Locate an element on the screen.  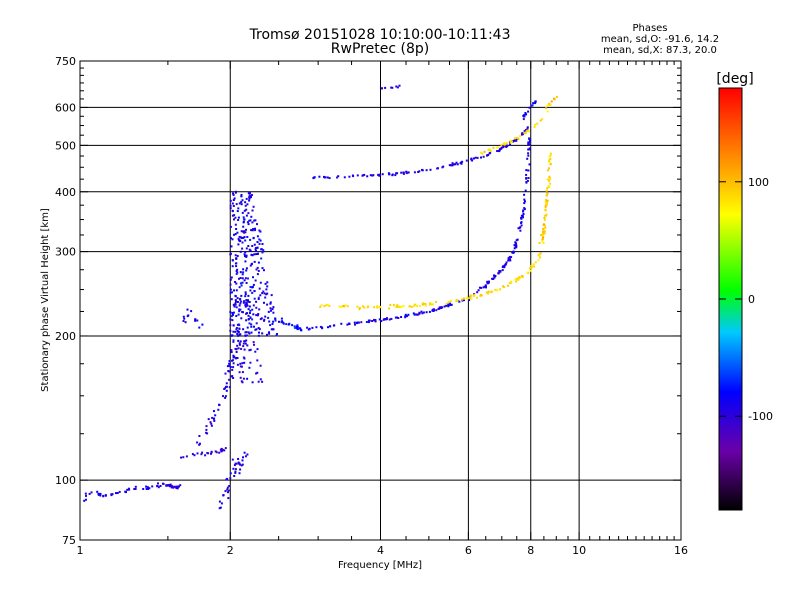
y-tick-label-6: 600 is located at coordinates (65, 107).